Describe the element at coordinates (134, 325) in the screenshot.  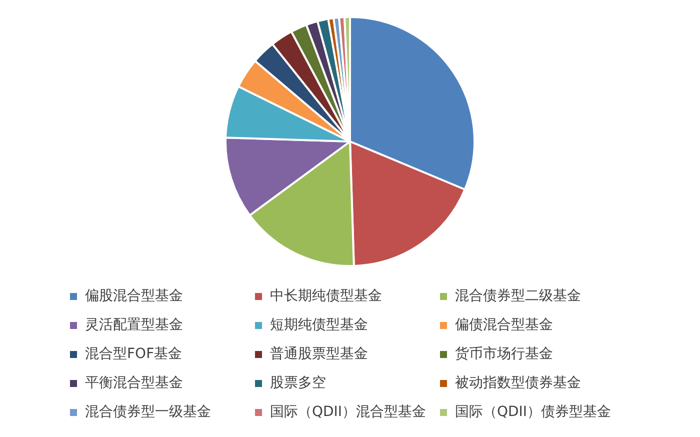
I see `legend-label: 灵活配置型基金` at that location.